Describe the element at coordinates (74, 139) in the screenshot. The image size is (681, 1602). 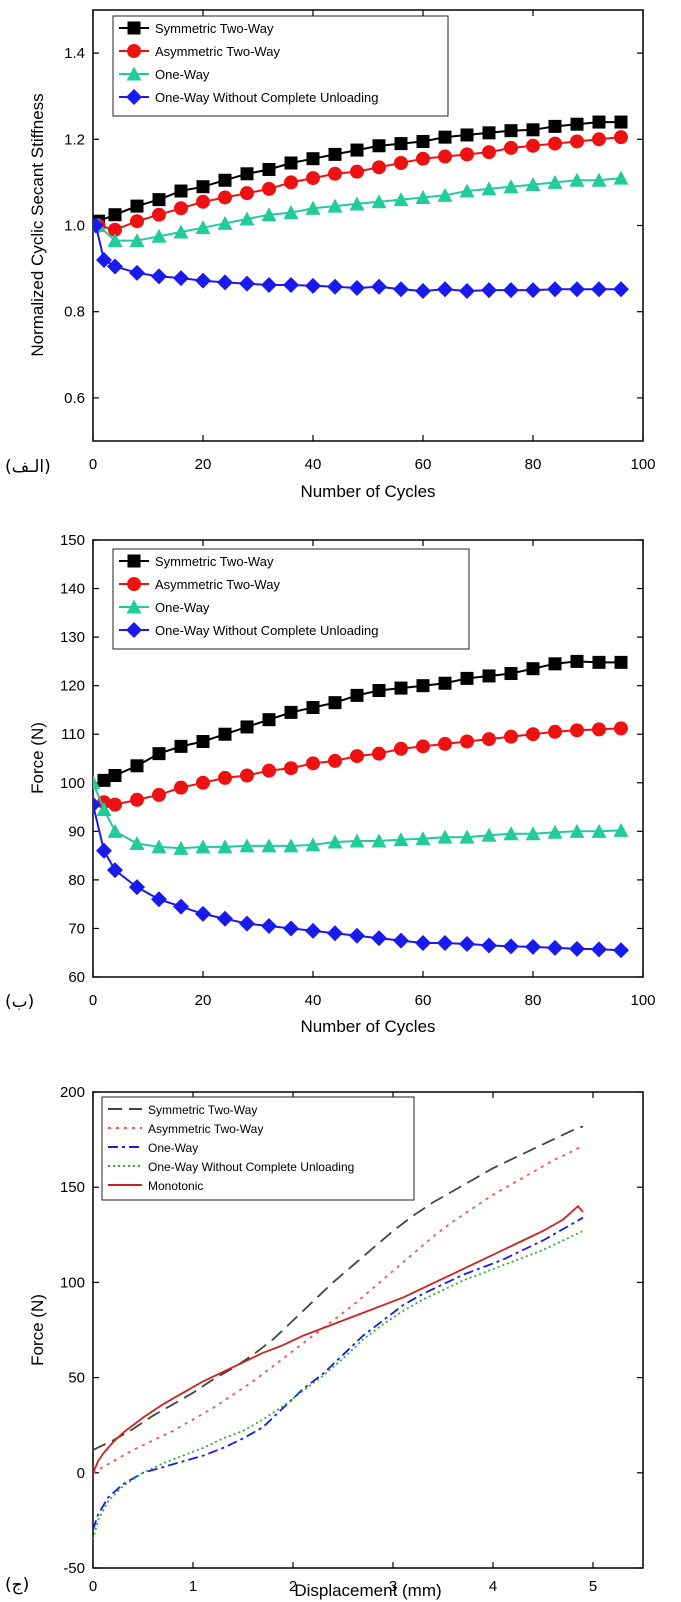
I see `y-tick-label: 1.2` at that location.